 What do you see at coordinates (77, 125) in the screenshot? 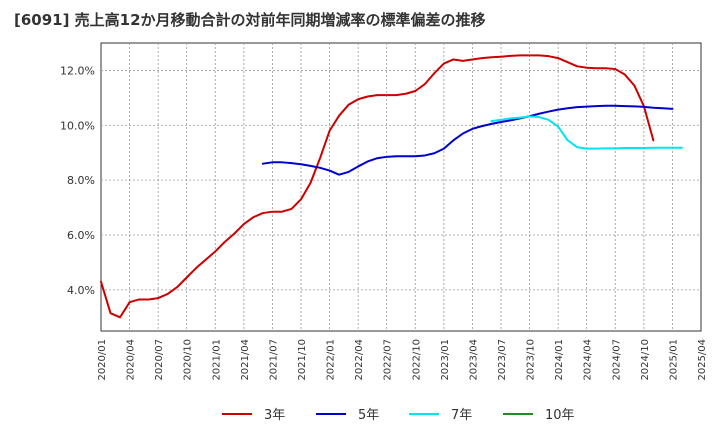
I see `y-tick-label: 10.0%` at bounding box center [77, 125].